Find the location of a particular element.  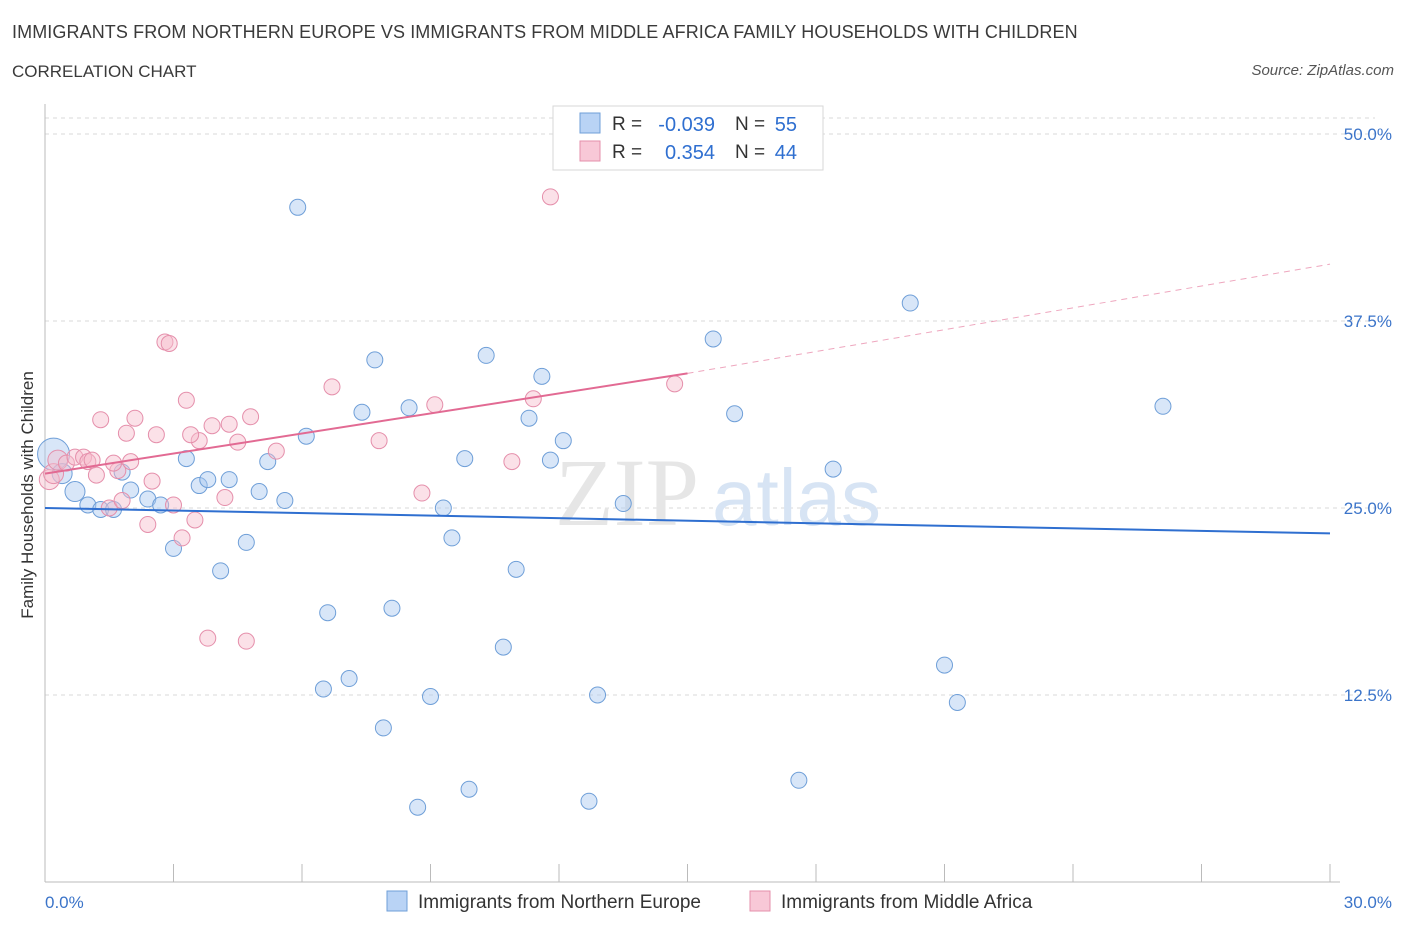

legend-r-label-pink: R = is located at coordinates (627, 152).